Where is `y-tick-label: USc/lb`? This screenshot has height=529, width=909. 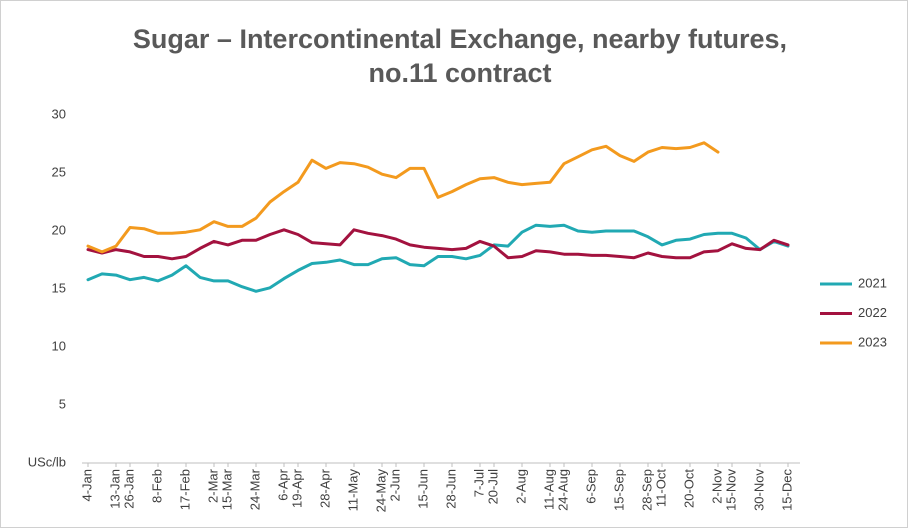 y-tick-label: USc/lb is located at coordinates (47, 461).